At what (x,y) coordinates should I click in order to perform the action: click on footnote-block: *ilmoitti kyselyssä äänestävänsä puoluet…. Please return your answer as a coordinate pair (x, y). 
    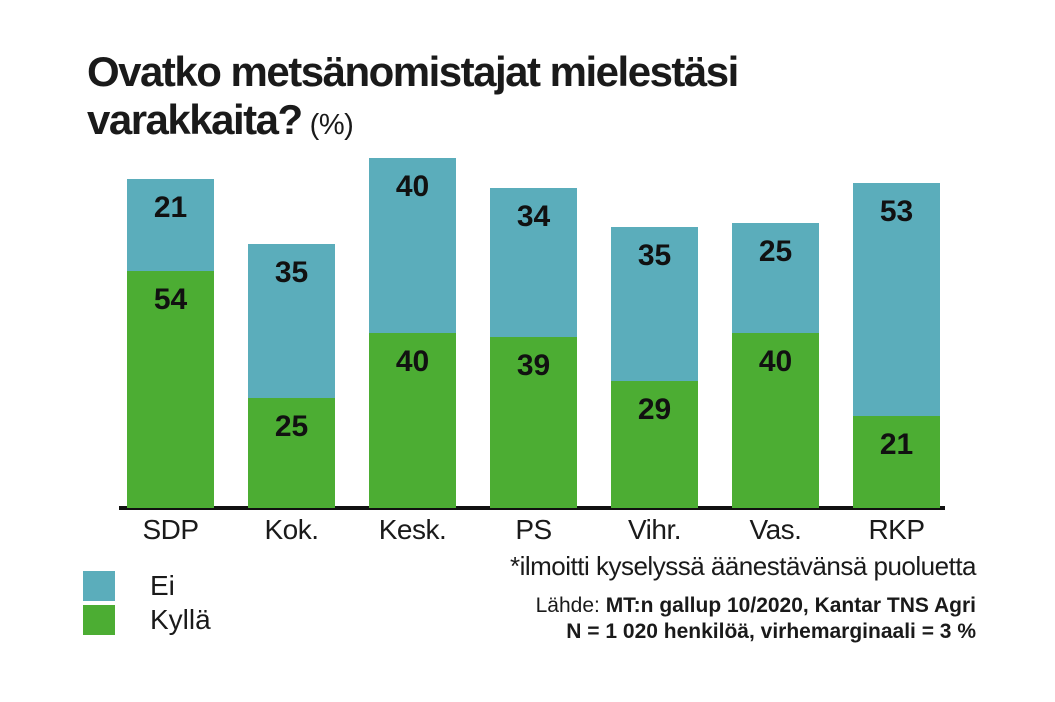
    Looking at the image, I should click on (743, 598).